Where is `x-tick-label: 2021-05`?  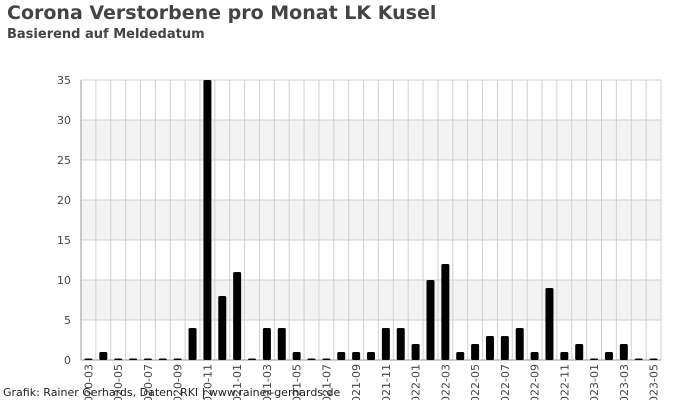 x-tick-label: 2021-05 is located at coordinates (297, 382).